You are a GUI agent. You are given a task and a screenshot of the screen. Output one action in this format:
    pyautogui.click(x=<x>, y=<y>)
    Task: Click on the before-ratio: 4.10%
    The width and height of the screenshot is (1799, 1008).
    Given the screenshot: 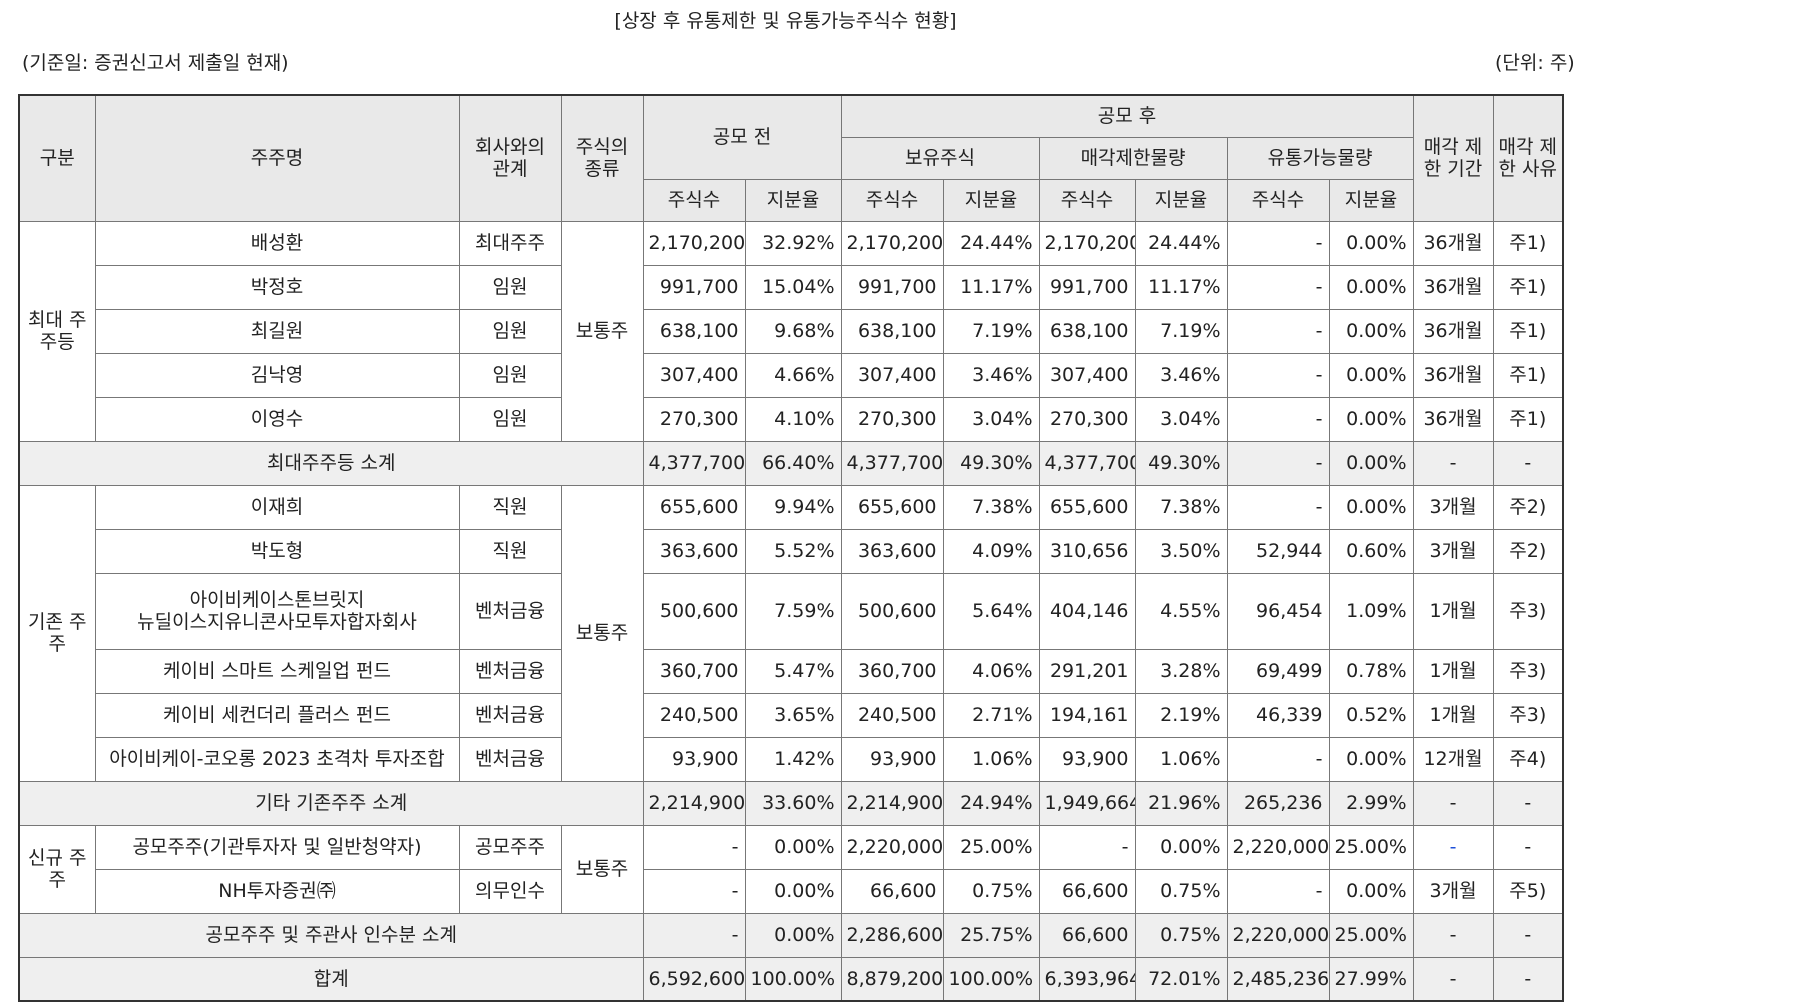 What is the action you would take?
    pyautogui.click(x=793, y=419)
    